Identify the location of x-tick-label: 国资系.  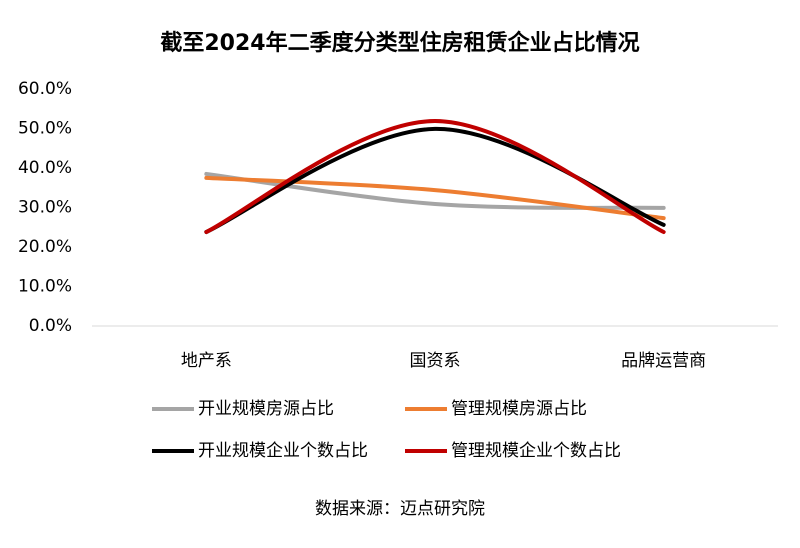
(435, 361).